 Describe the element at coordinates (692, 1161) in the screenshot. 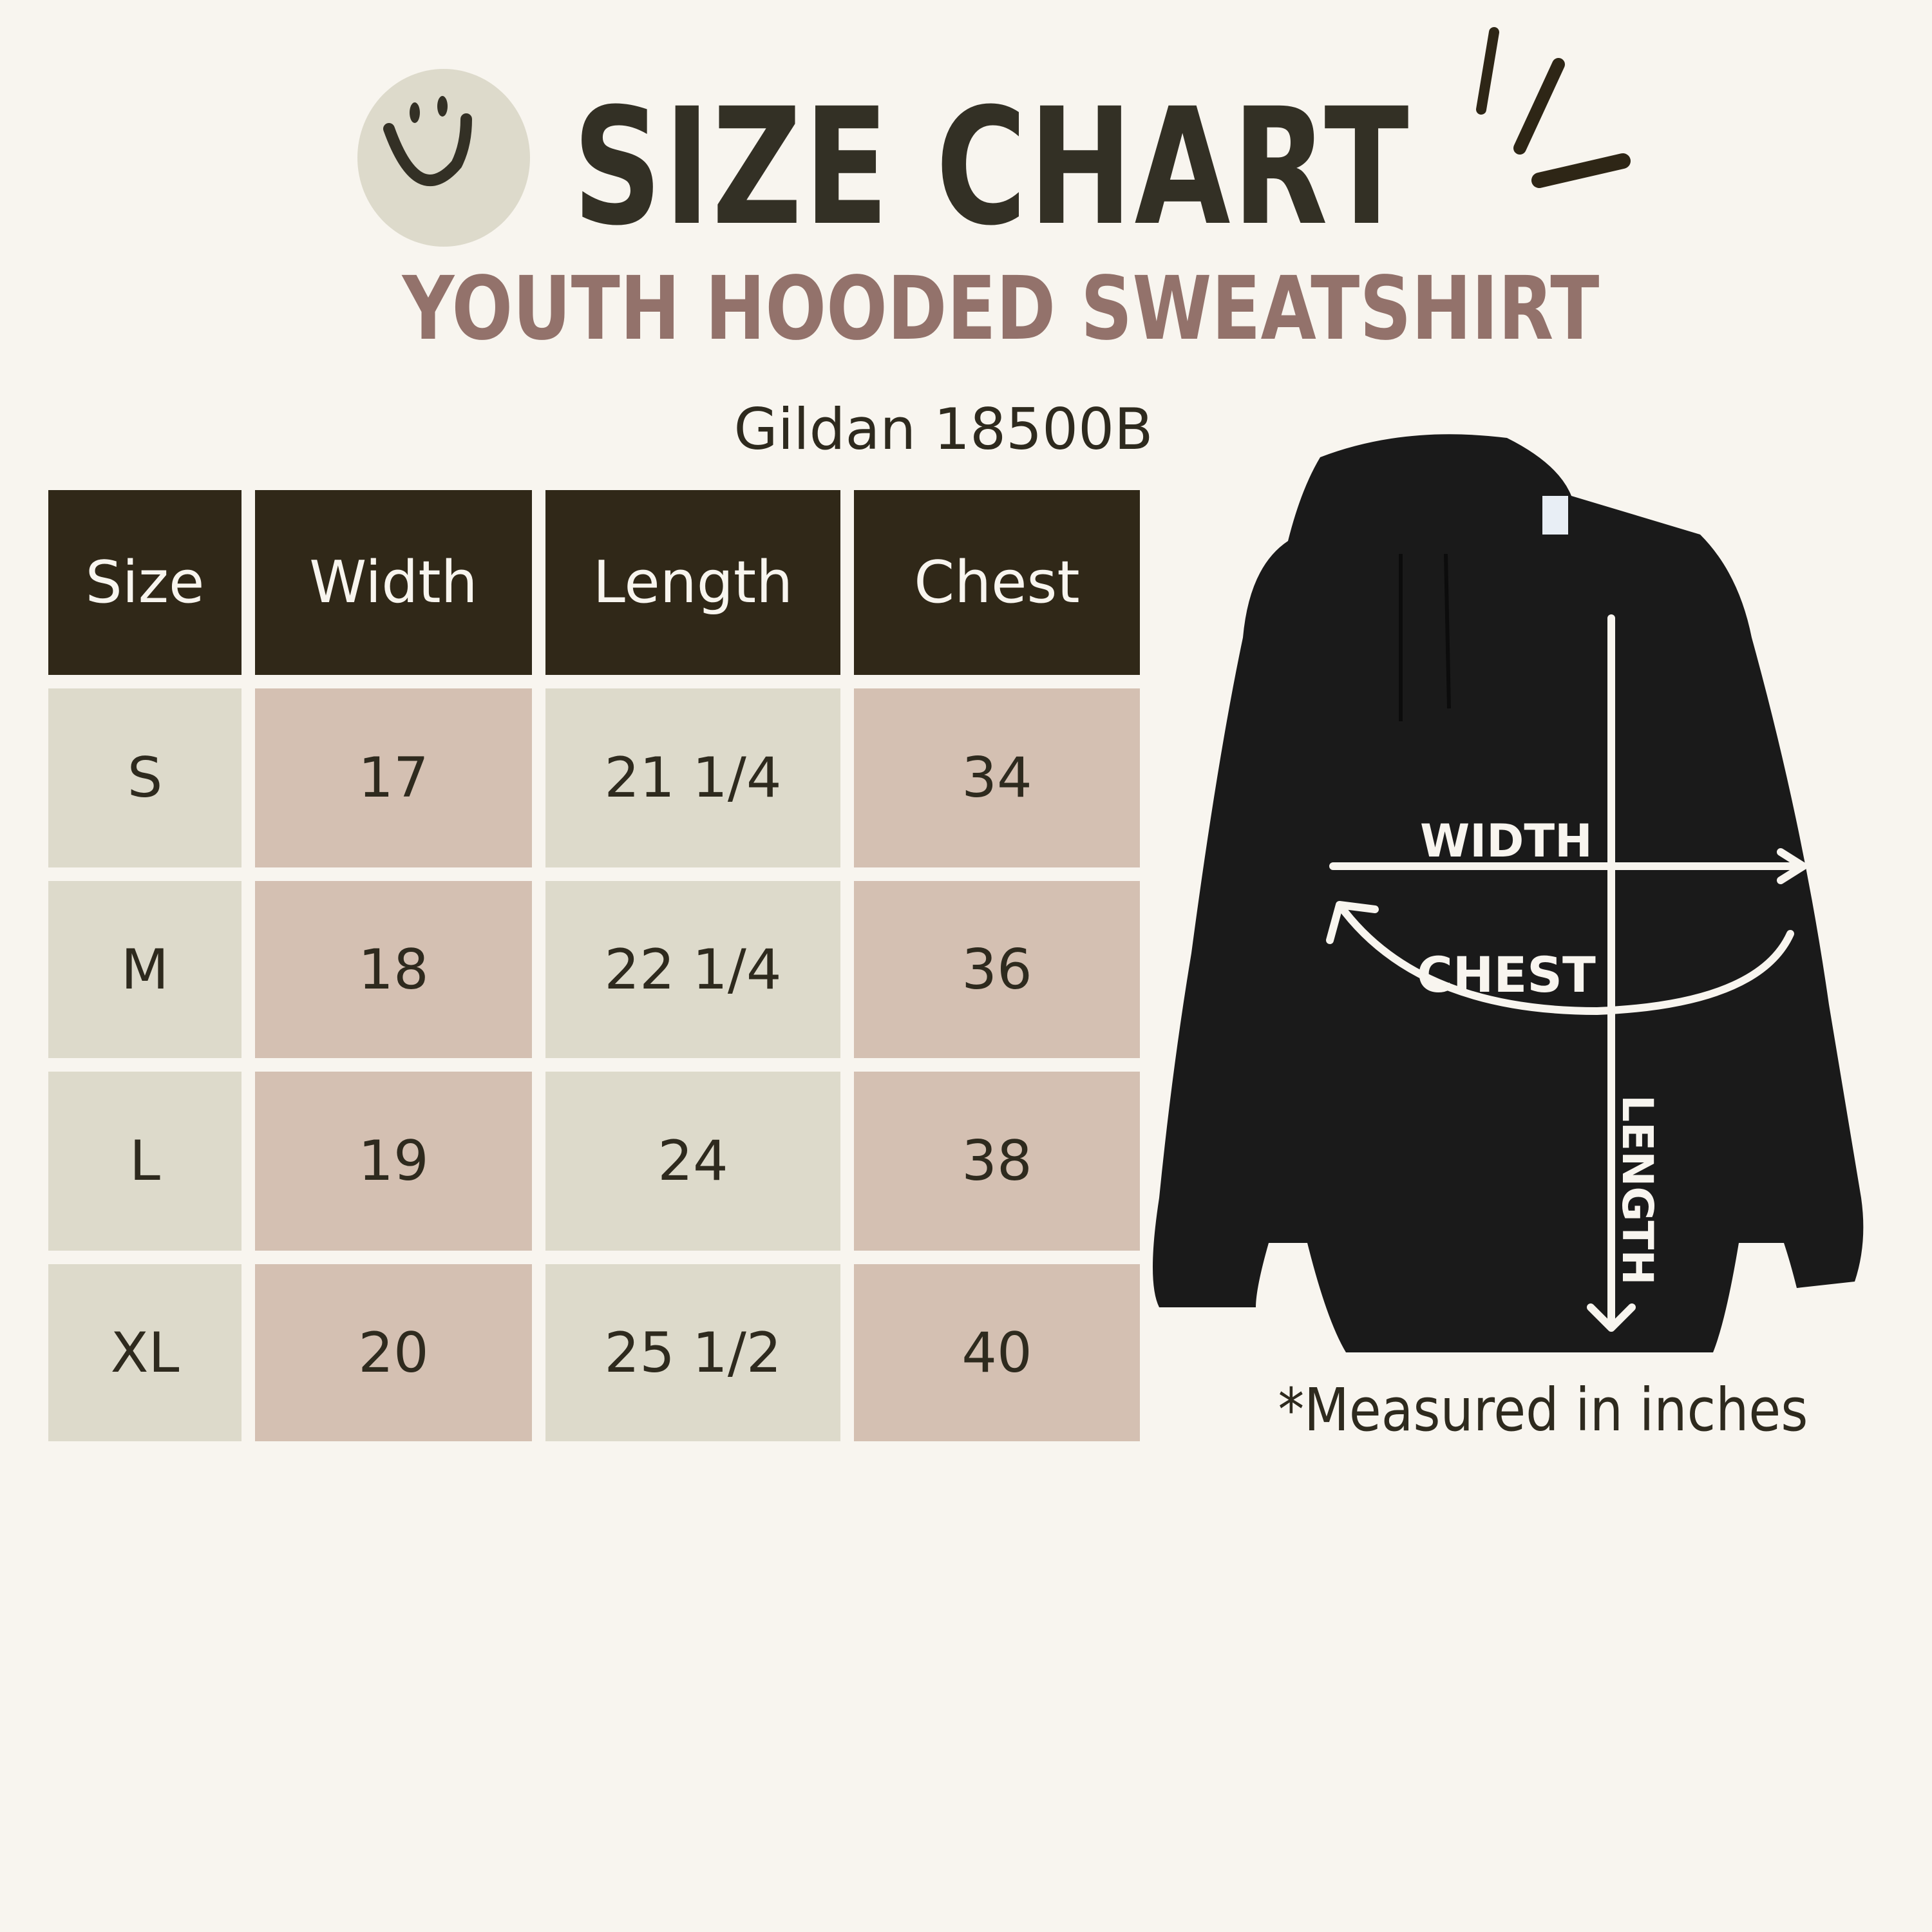

I see `table-cell-length: 24` at that location.